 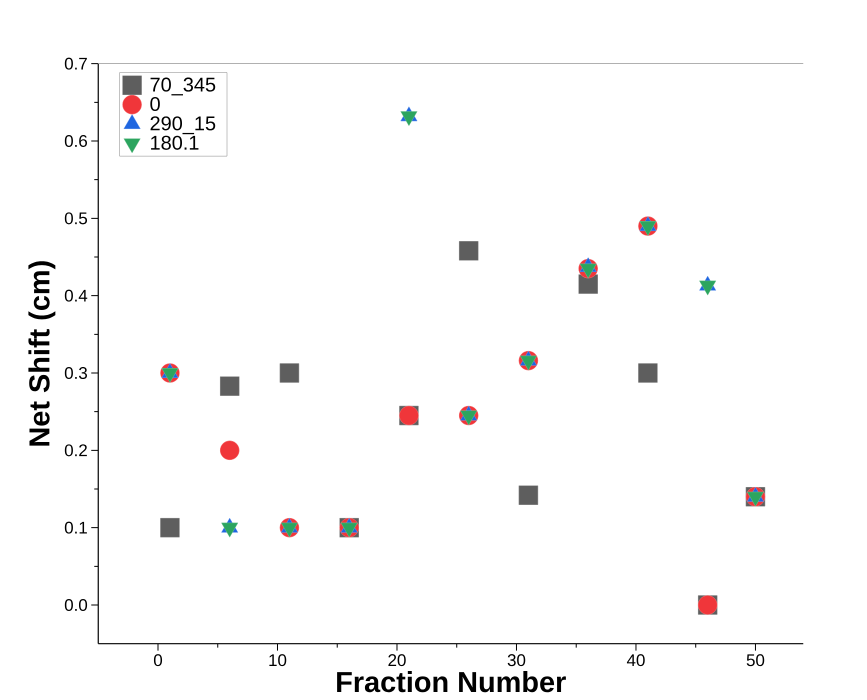 What do you see at coordinates (755, 660) in the screenshot?
I see `x-tick-label: 50` at bounding box center [755, 660].